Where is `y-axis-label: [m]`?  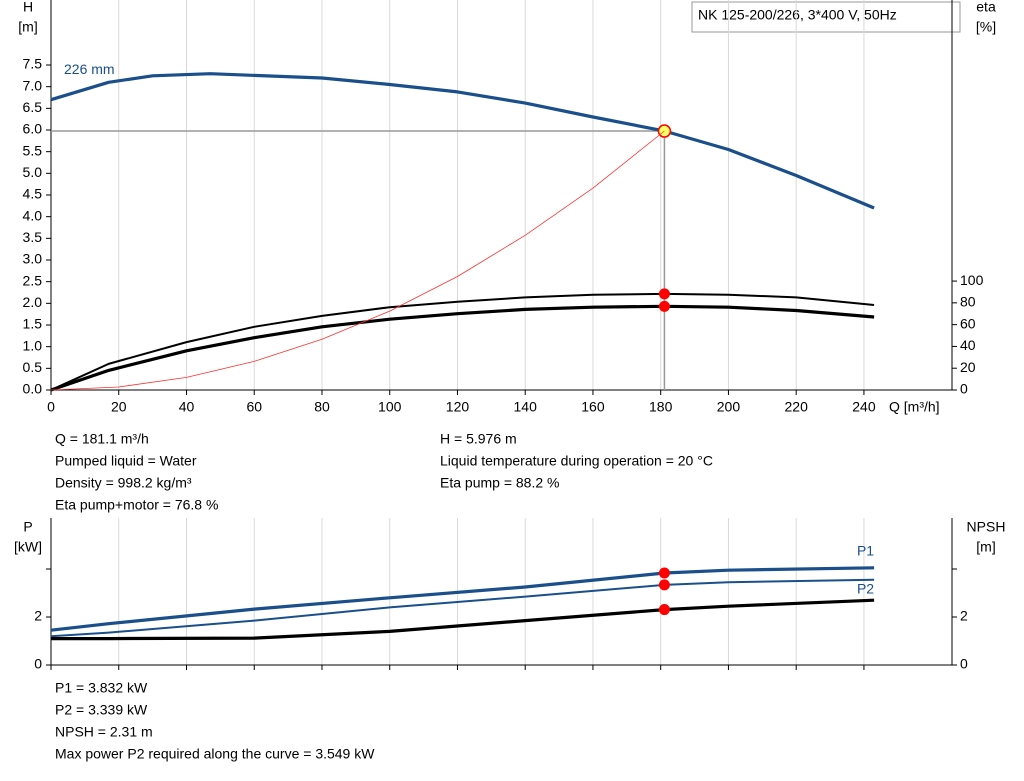 y-axis-label: [m] is located at coordinates (27, 27).